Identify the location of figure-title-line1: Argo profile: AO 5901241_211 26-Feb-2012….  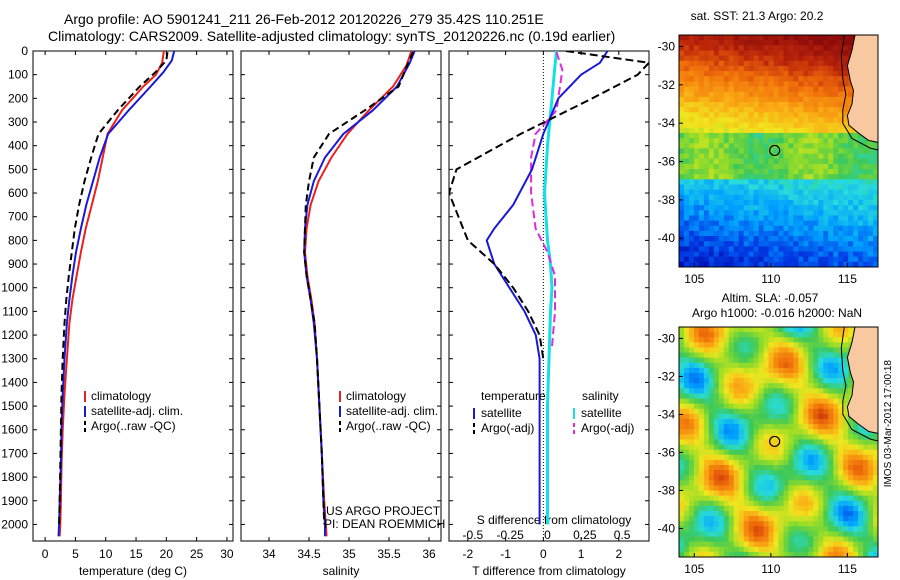
(304, 19).